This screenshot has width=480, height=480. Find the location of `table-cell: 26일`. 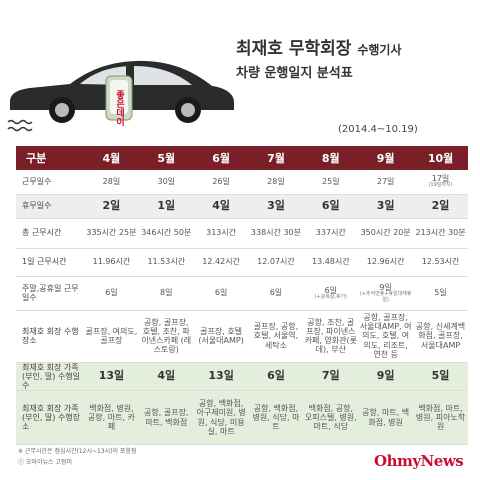

table-cell: 26일 is located at coordinates (221, 182).